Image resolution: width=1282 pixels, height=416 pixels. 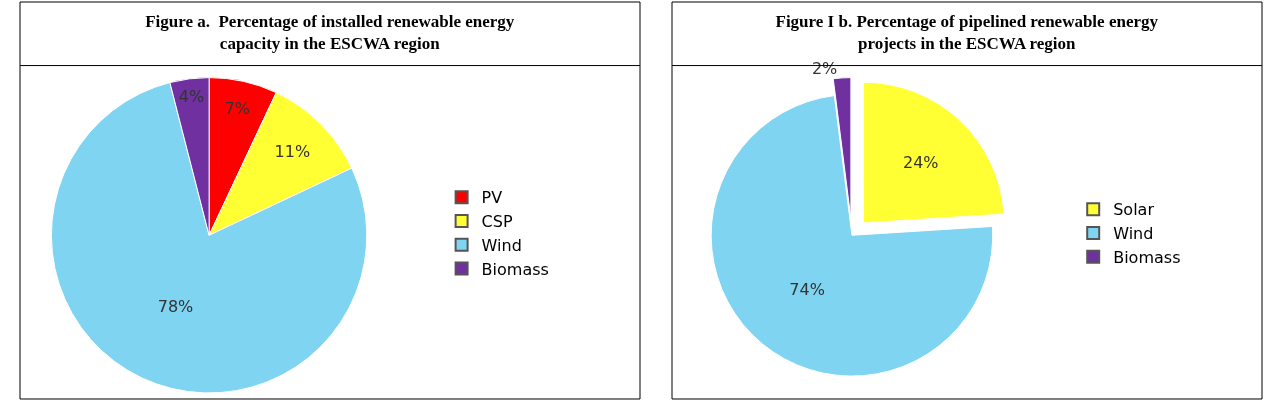 I want to click on chart-title: Figure I b. Percentage of pipelined renewable energy projects in the ESCWA region, so click(x=967, y=33).